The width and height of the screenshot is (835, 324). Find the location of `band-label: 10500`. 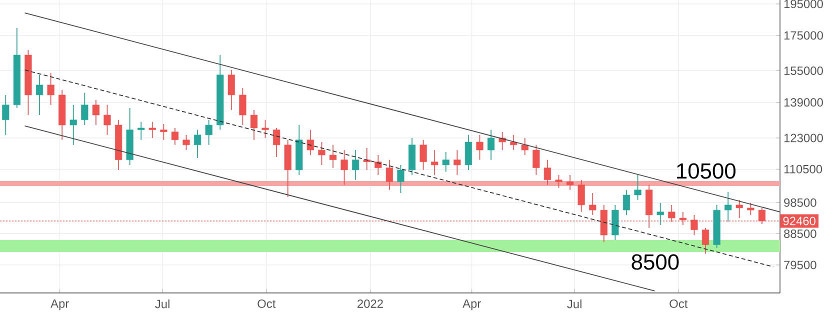

band-label: 10500 is located at coordinates (706, 171).